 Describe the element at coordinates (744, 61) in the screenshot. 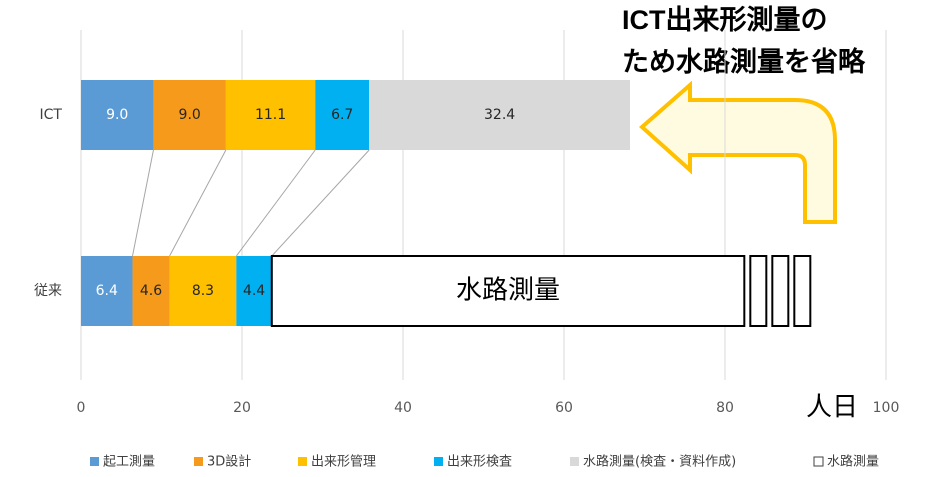

I see `annotation-line: ため水路測量を省略` at that location.